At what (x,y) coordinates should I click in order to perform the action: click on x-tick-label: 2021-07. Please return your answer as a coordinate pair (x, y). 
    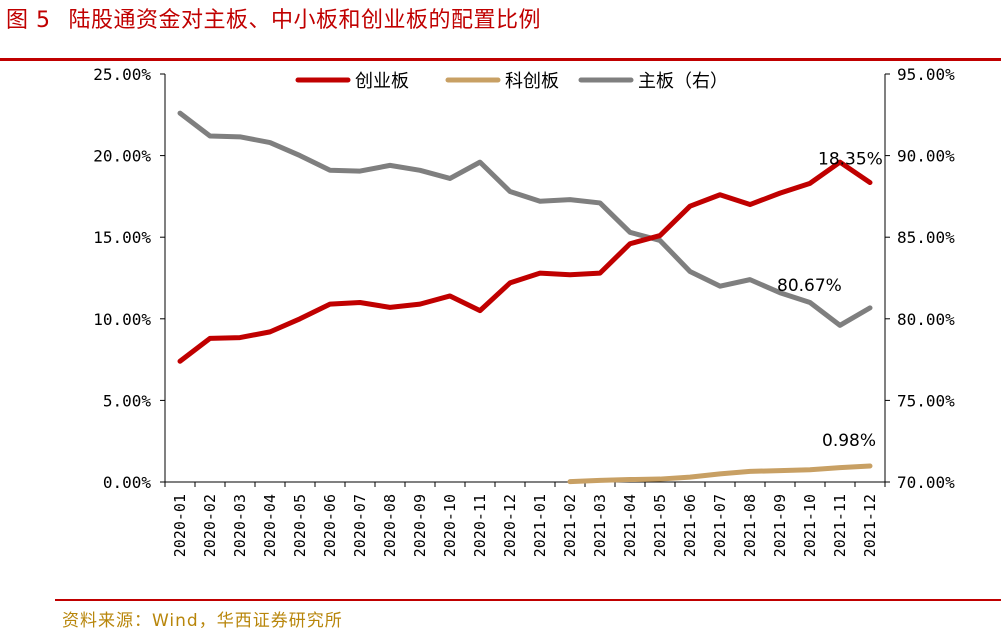
    Looking at the image, I should click on (720, 525).